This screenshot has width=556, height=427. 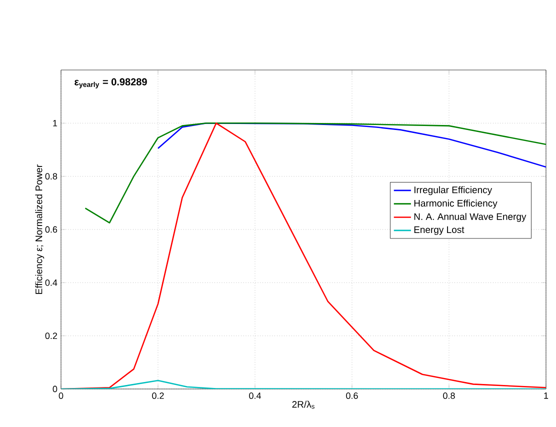 What do you see at coordinates (55, 389) in the screenshot?
I see `y-tick-label: 0` at bounding box center [55, 389].